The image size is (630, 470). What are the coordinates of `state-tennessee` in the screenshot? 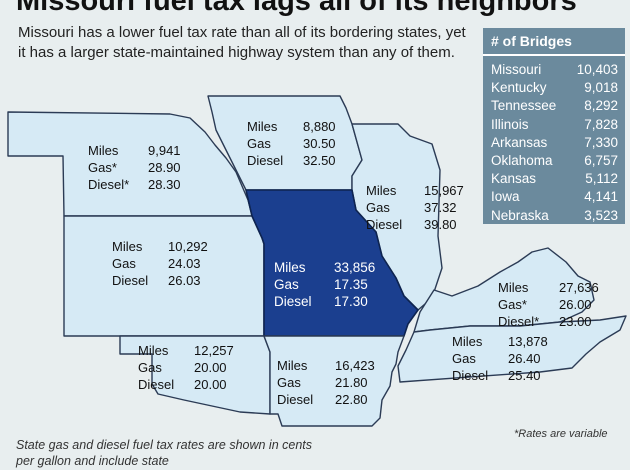 It's located at (512, 349).